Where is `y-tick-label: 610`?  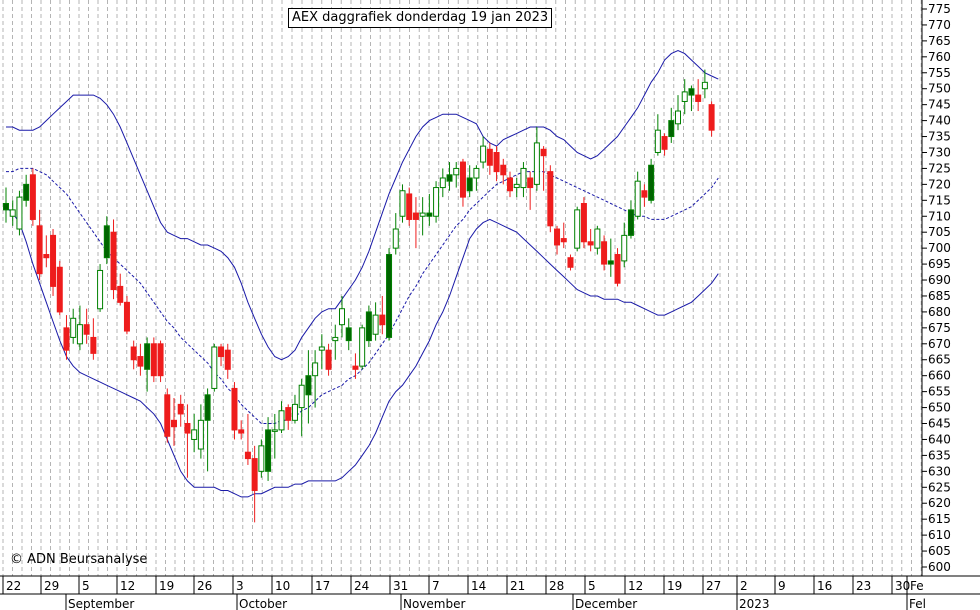
y-tick-label: 610 is located at coordinates (939, 535).